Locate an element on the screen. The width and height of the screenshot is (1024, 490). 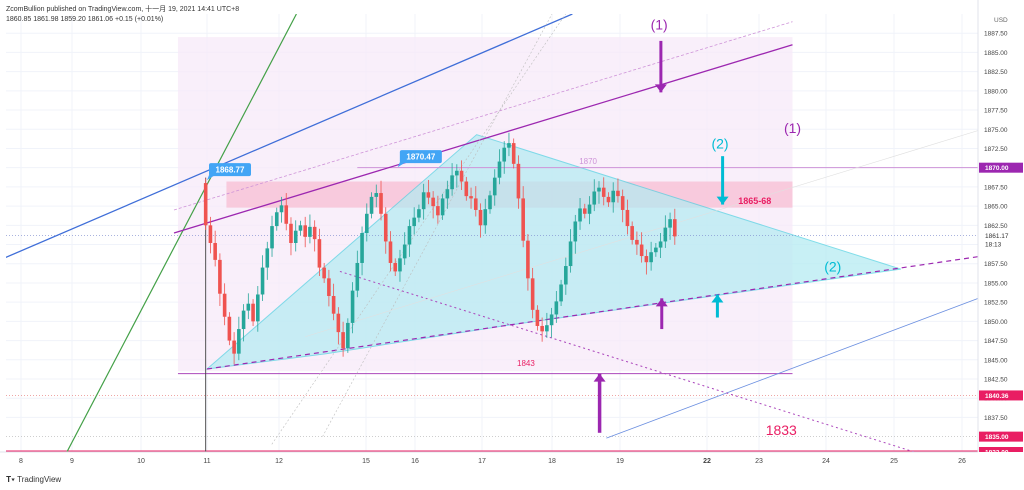
time-tick: 22 is located at coordinates (707, 461).